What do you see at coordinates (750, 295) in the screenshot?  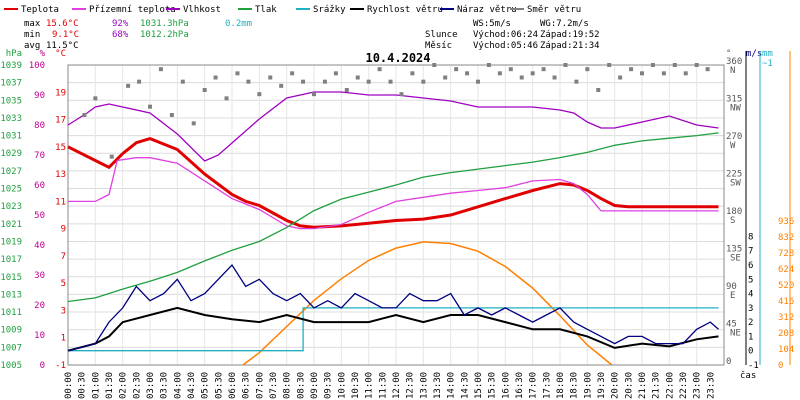 I see `axis-tick-label: 4` at bounding box center [750, 295].